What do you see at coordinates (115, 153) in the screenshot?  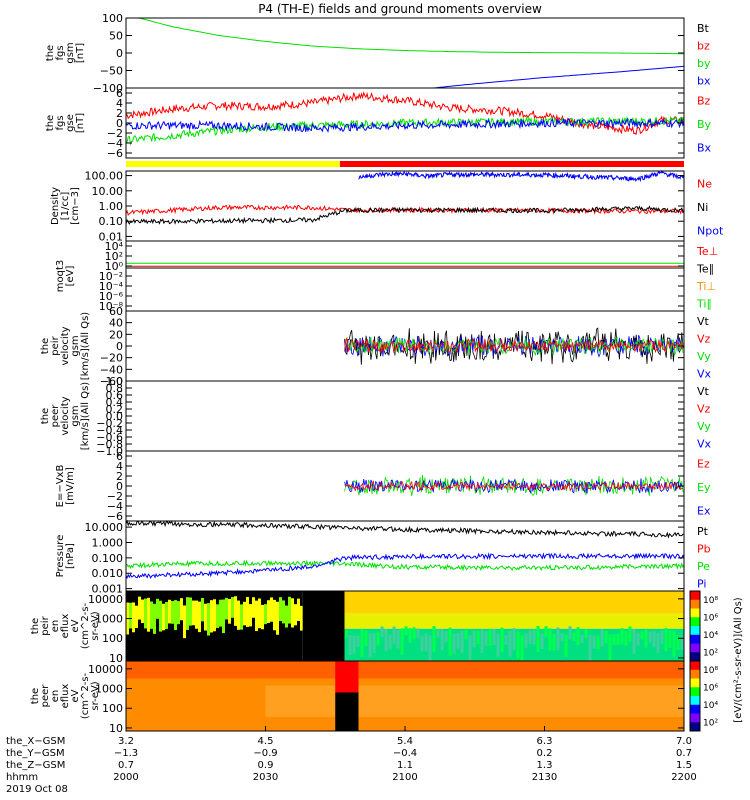 I see `y-tick-label: −6` at bounding box center [115, 153].